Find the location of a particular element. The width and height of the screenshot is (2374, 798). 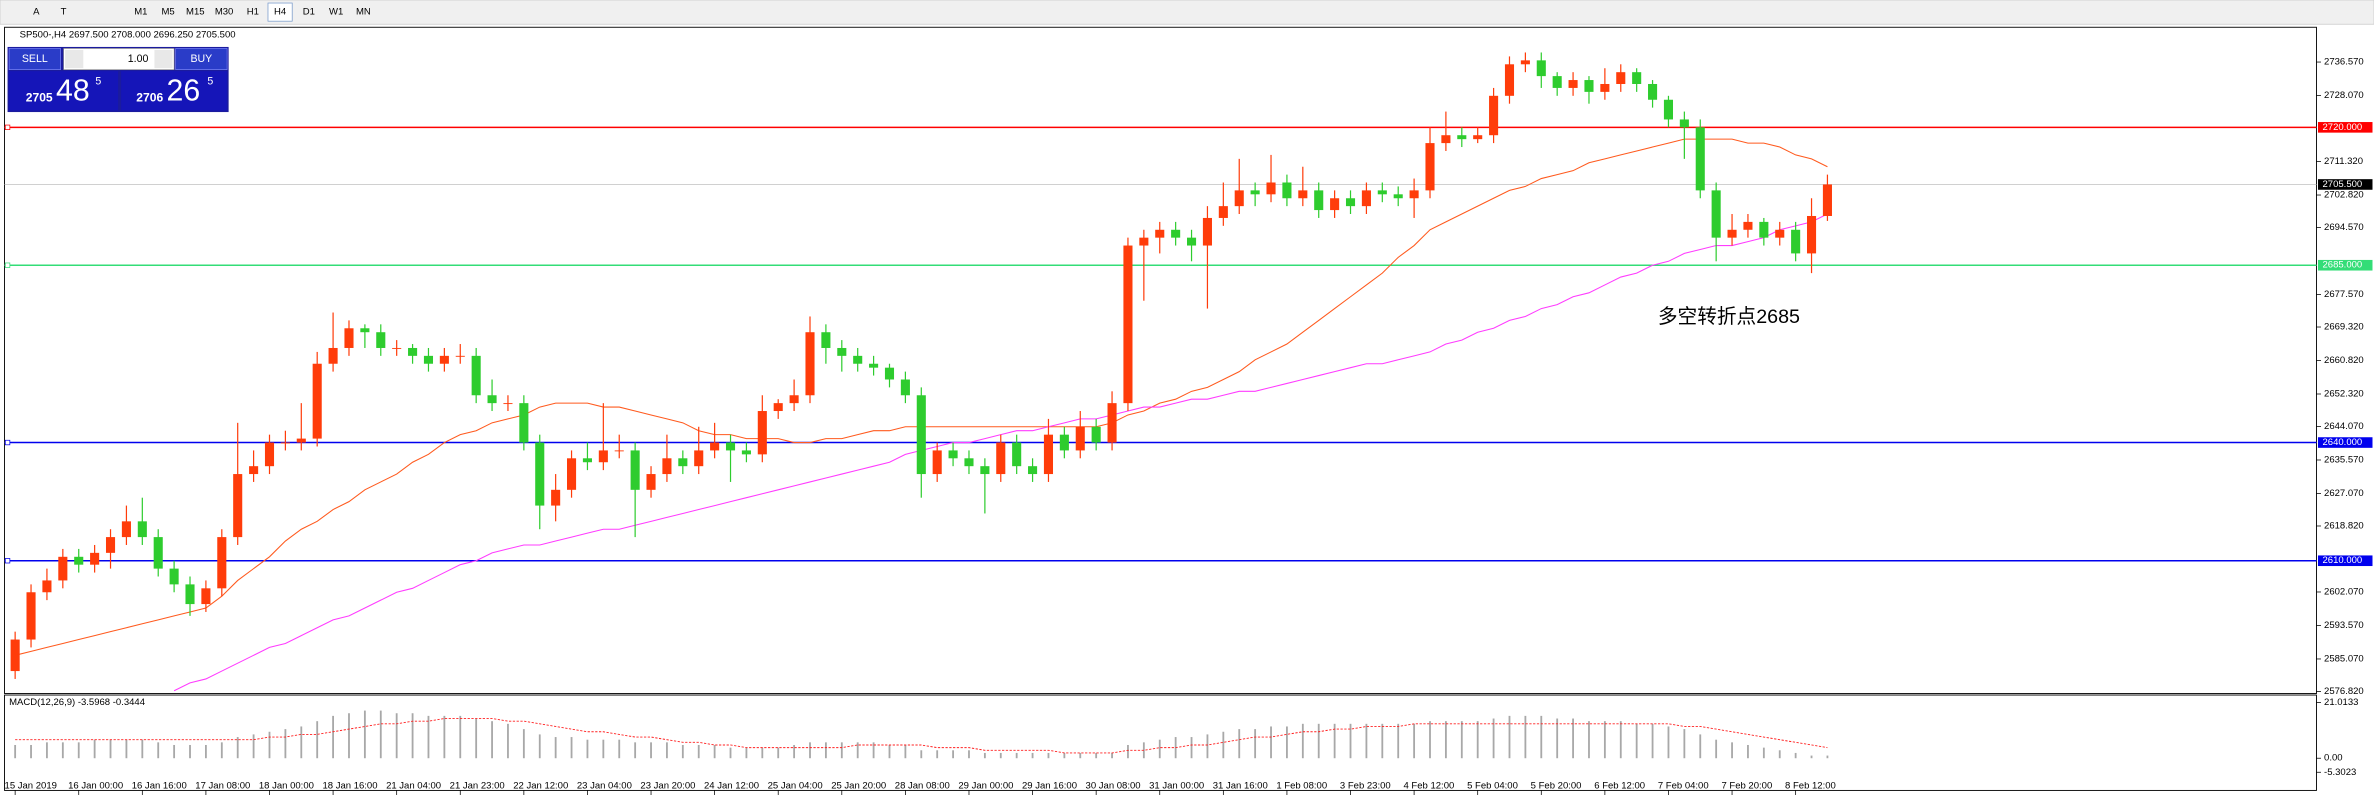

volume-field is located at coordinates (119, 59).